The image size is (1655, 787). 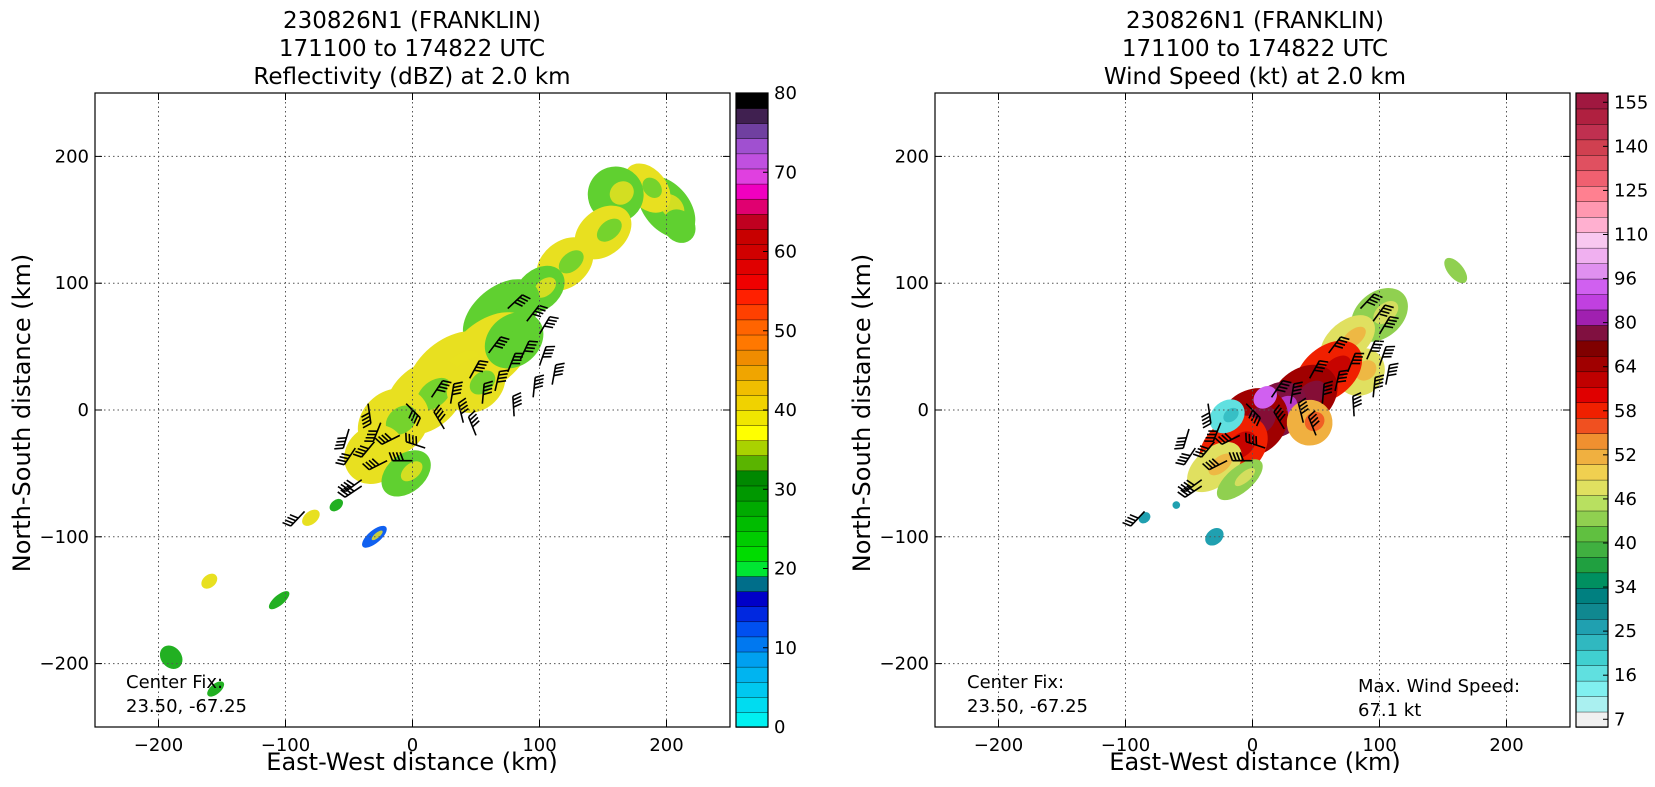 What do you see at coordinates (1389, 710) in the screenshot?
I see `max-wind-value: 67.1 kt` at bounding box center [1389, 710].